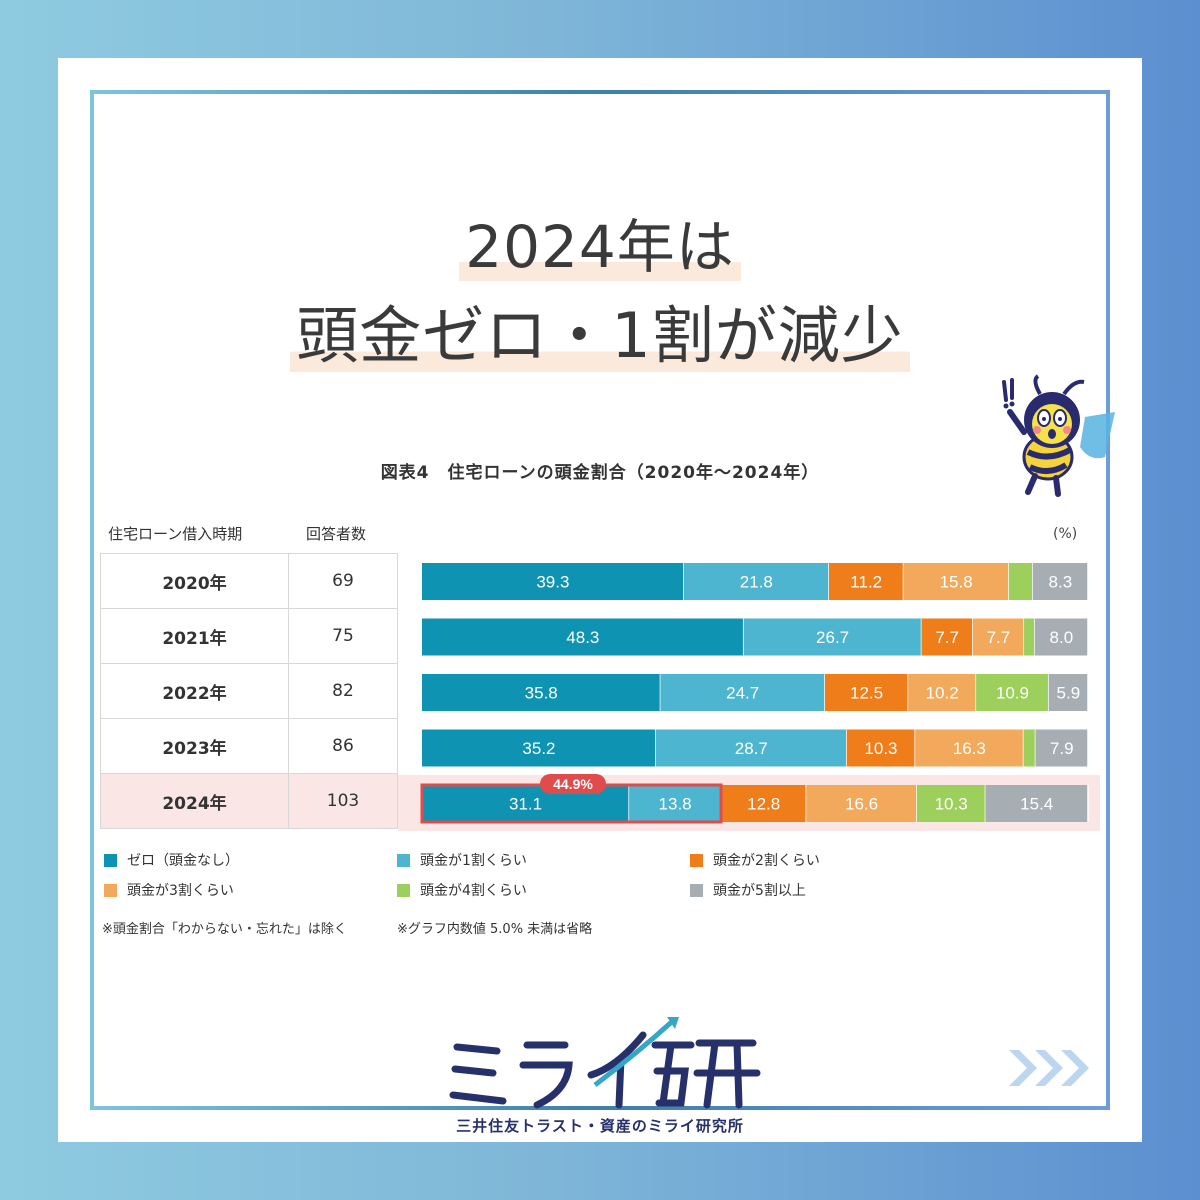 This screenshot has height=1200, width=1200. Describe the element at coordinates (1050, 1068) in the screenshot. I see `next-arrows-icon` at that location.